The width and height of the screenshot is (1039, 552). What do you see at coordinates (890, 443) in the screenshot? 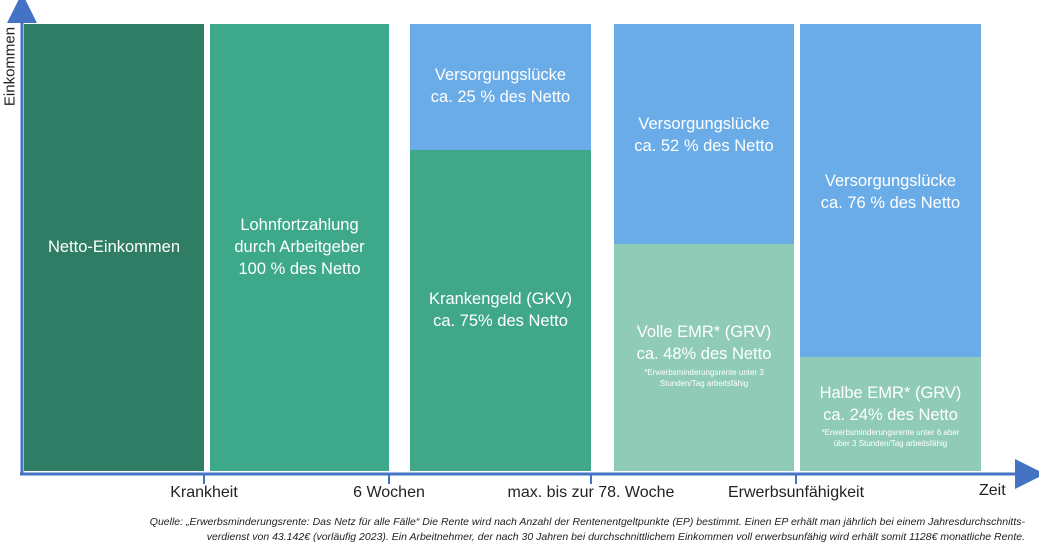
I see `halb-note2: über 3 Stunden/Tag arbeitsfähig` at bounding box center [890, 443].